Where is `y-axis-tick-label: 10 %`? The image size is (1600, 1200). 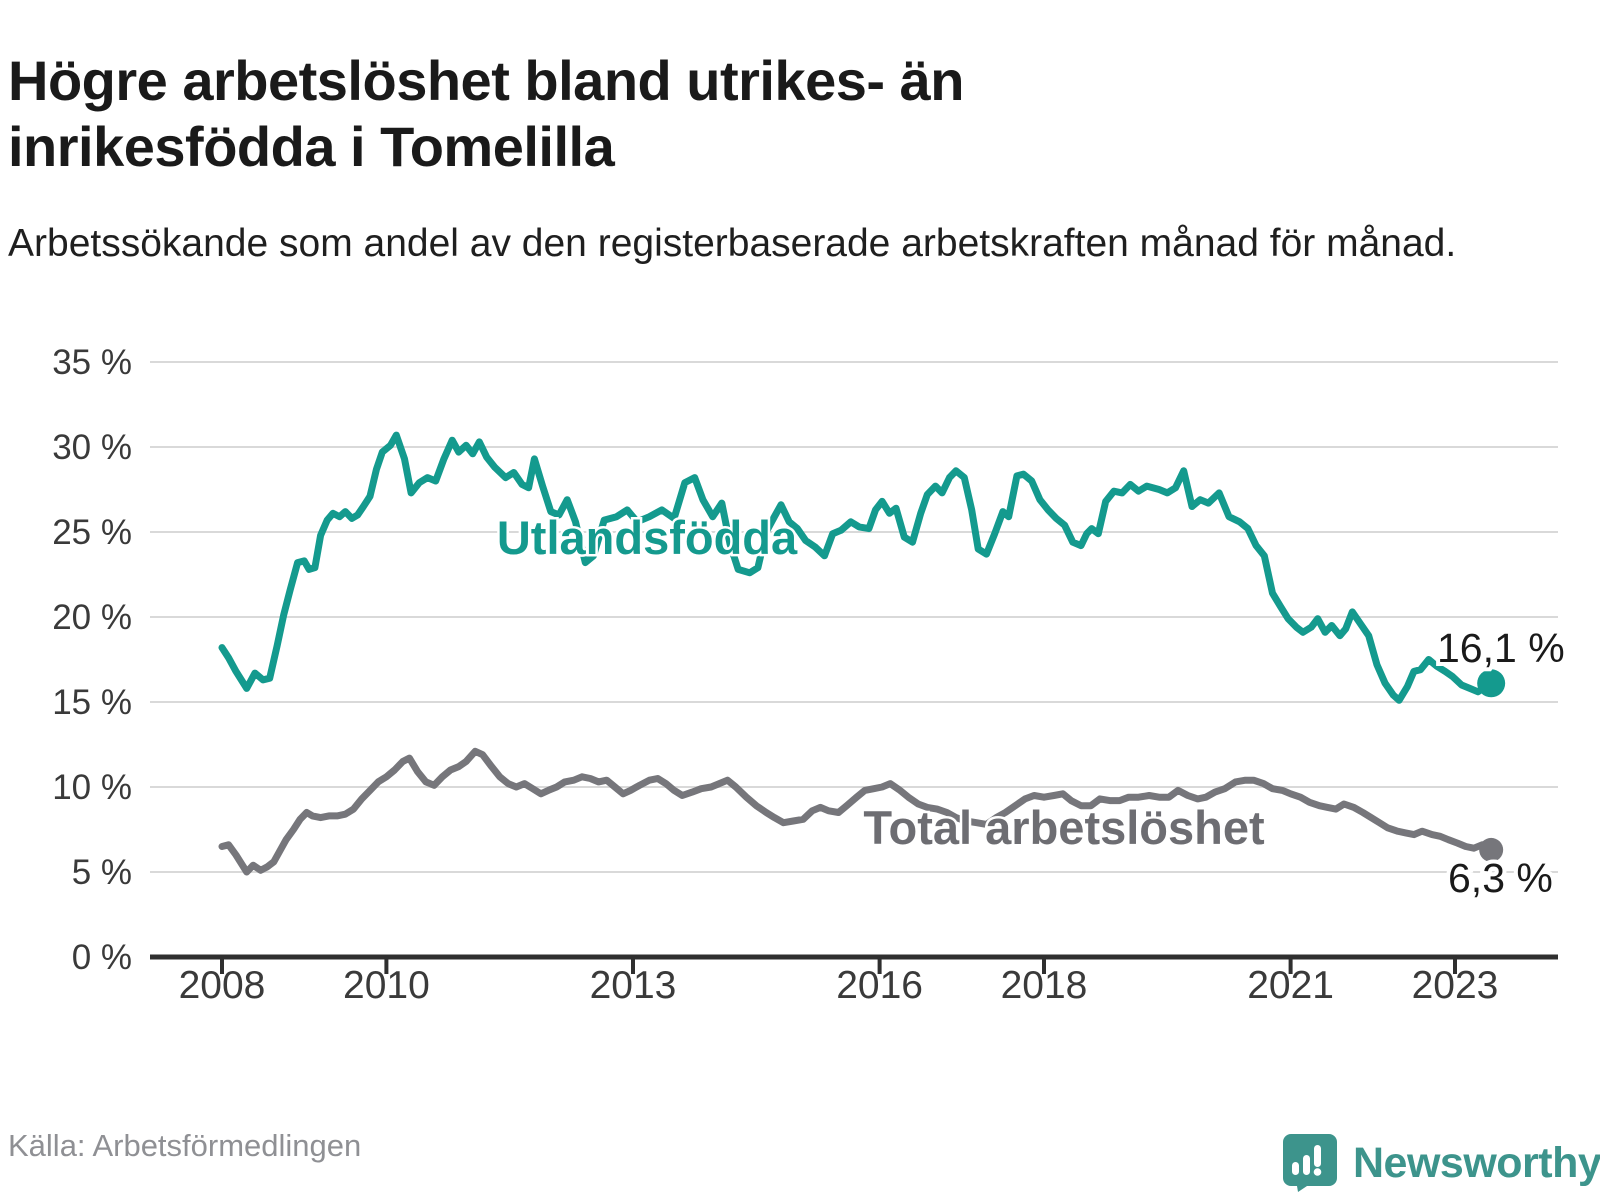 y-axis-tick-label: 10 % is located at coordinates (92, 787).